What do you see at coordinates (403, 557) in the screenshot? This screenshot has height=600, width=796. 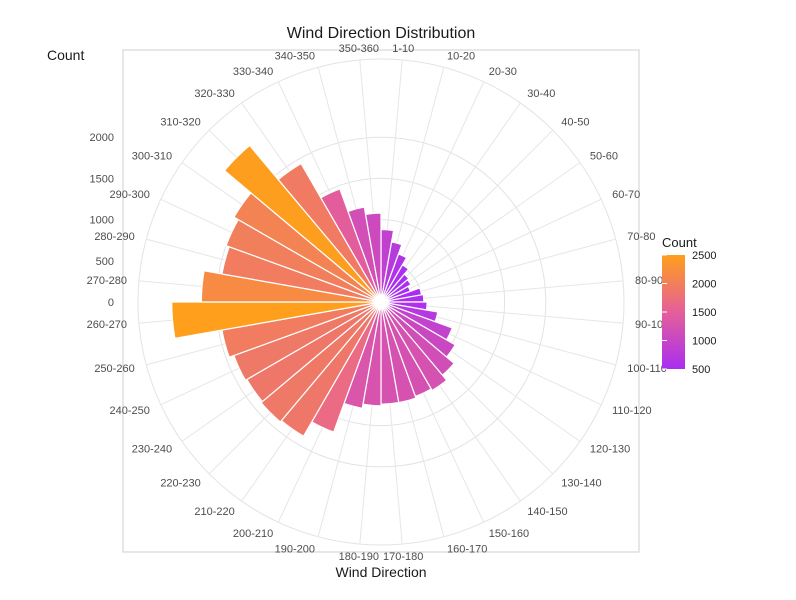 I see `category-label: 170-180` at bounding box center [403, 557].